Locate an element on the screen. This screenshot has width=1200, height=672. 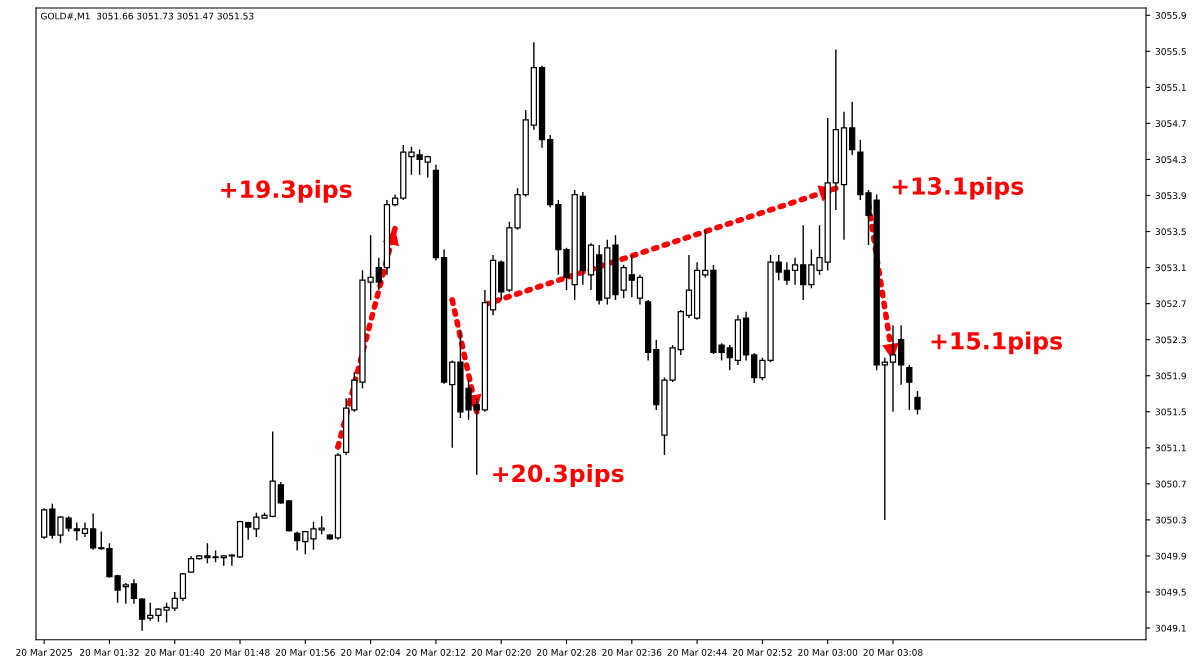
x-tick-label: 20 Mar 01:56 is located at coordinates (305, 652).